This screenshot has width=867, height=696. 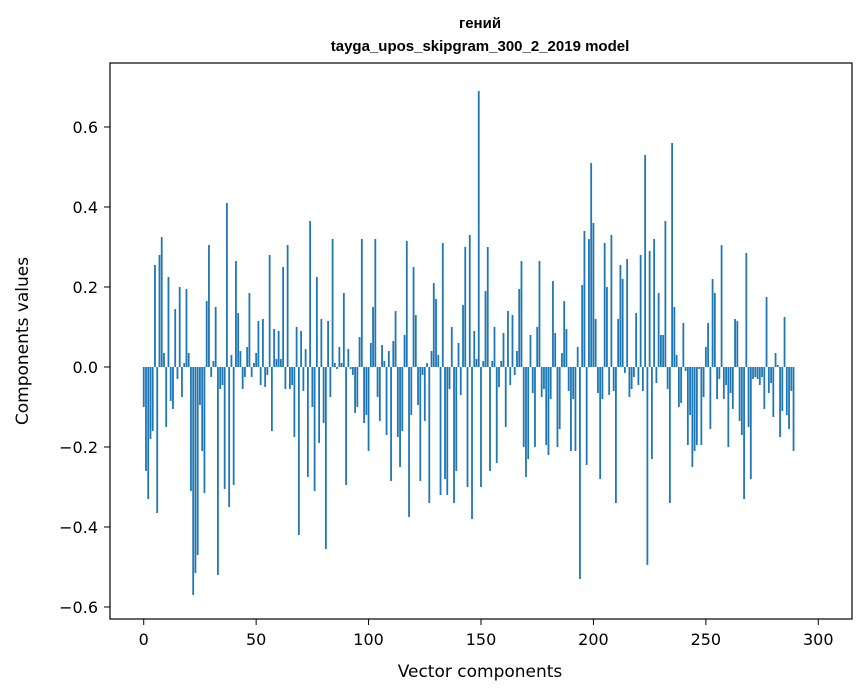 What do you see at coordinates (85, 127) in the screenshot?
I see `y-tick-label: 0.6` at bounding box center [85, 127].